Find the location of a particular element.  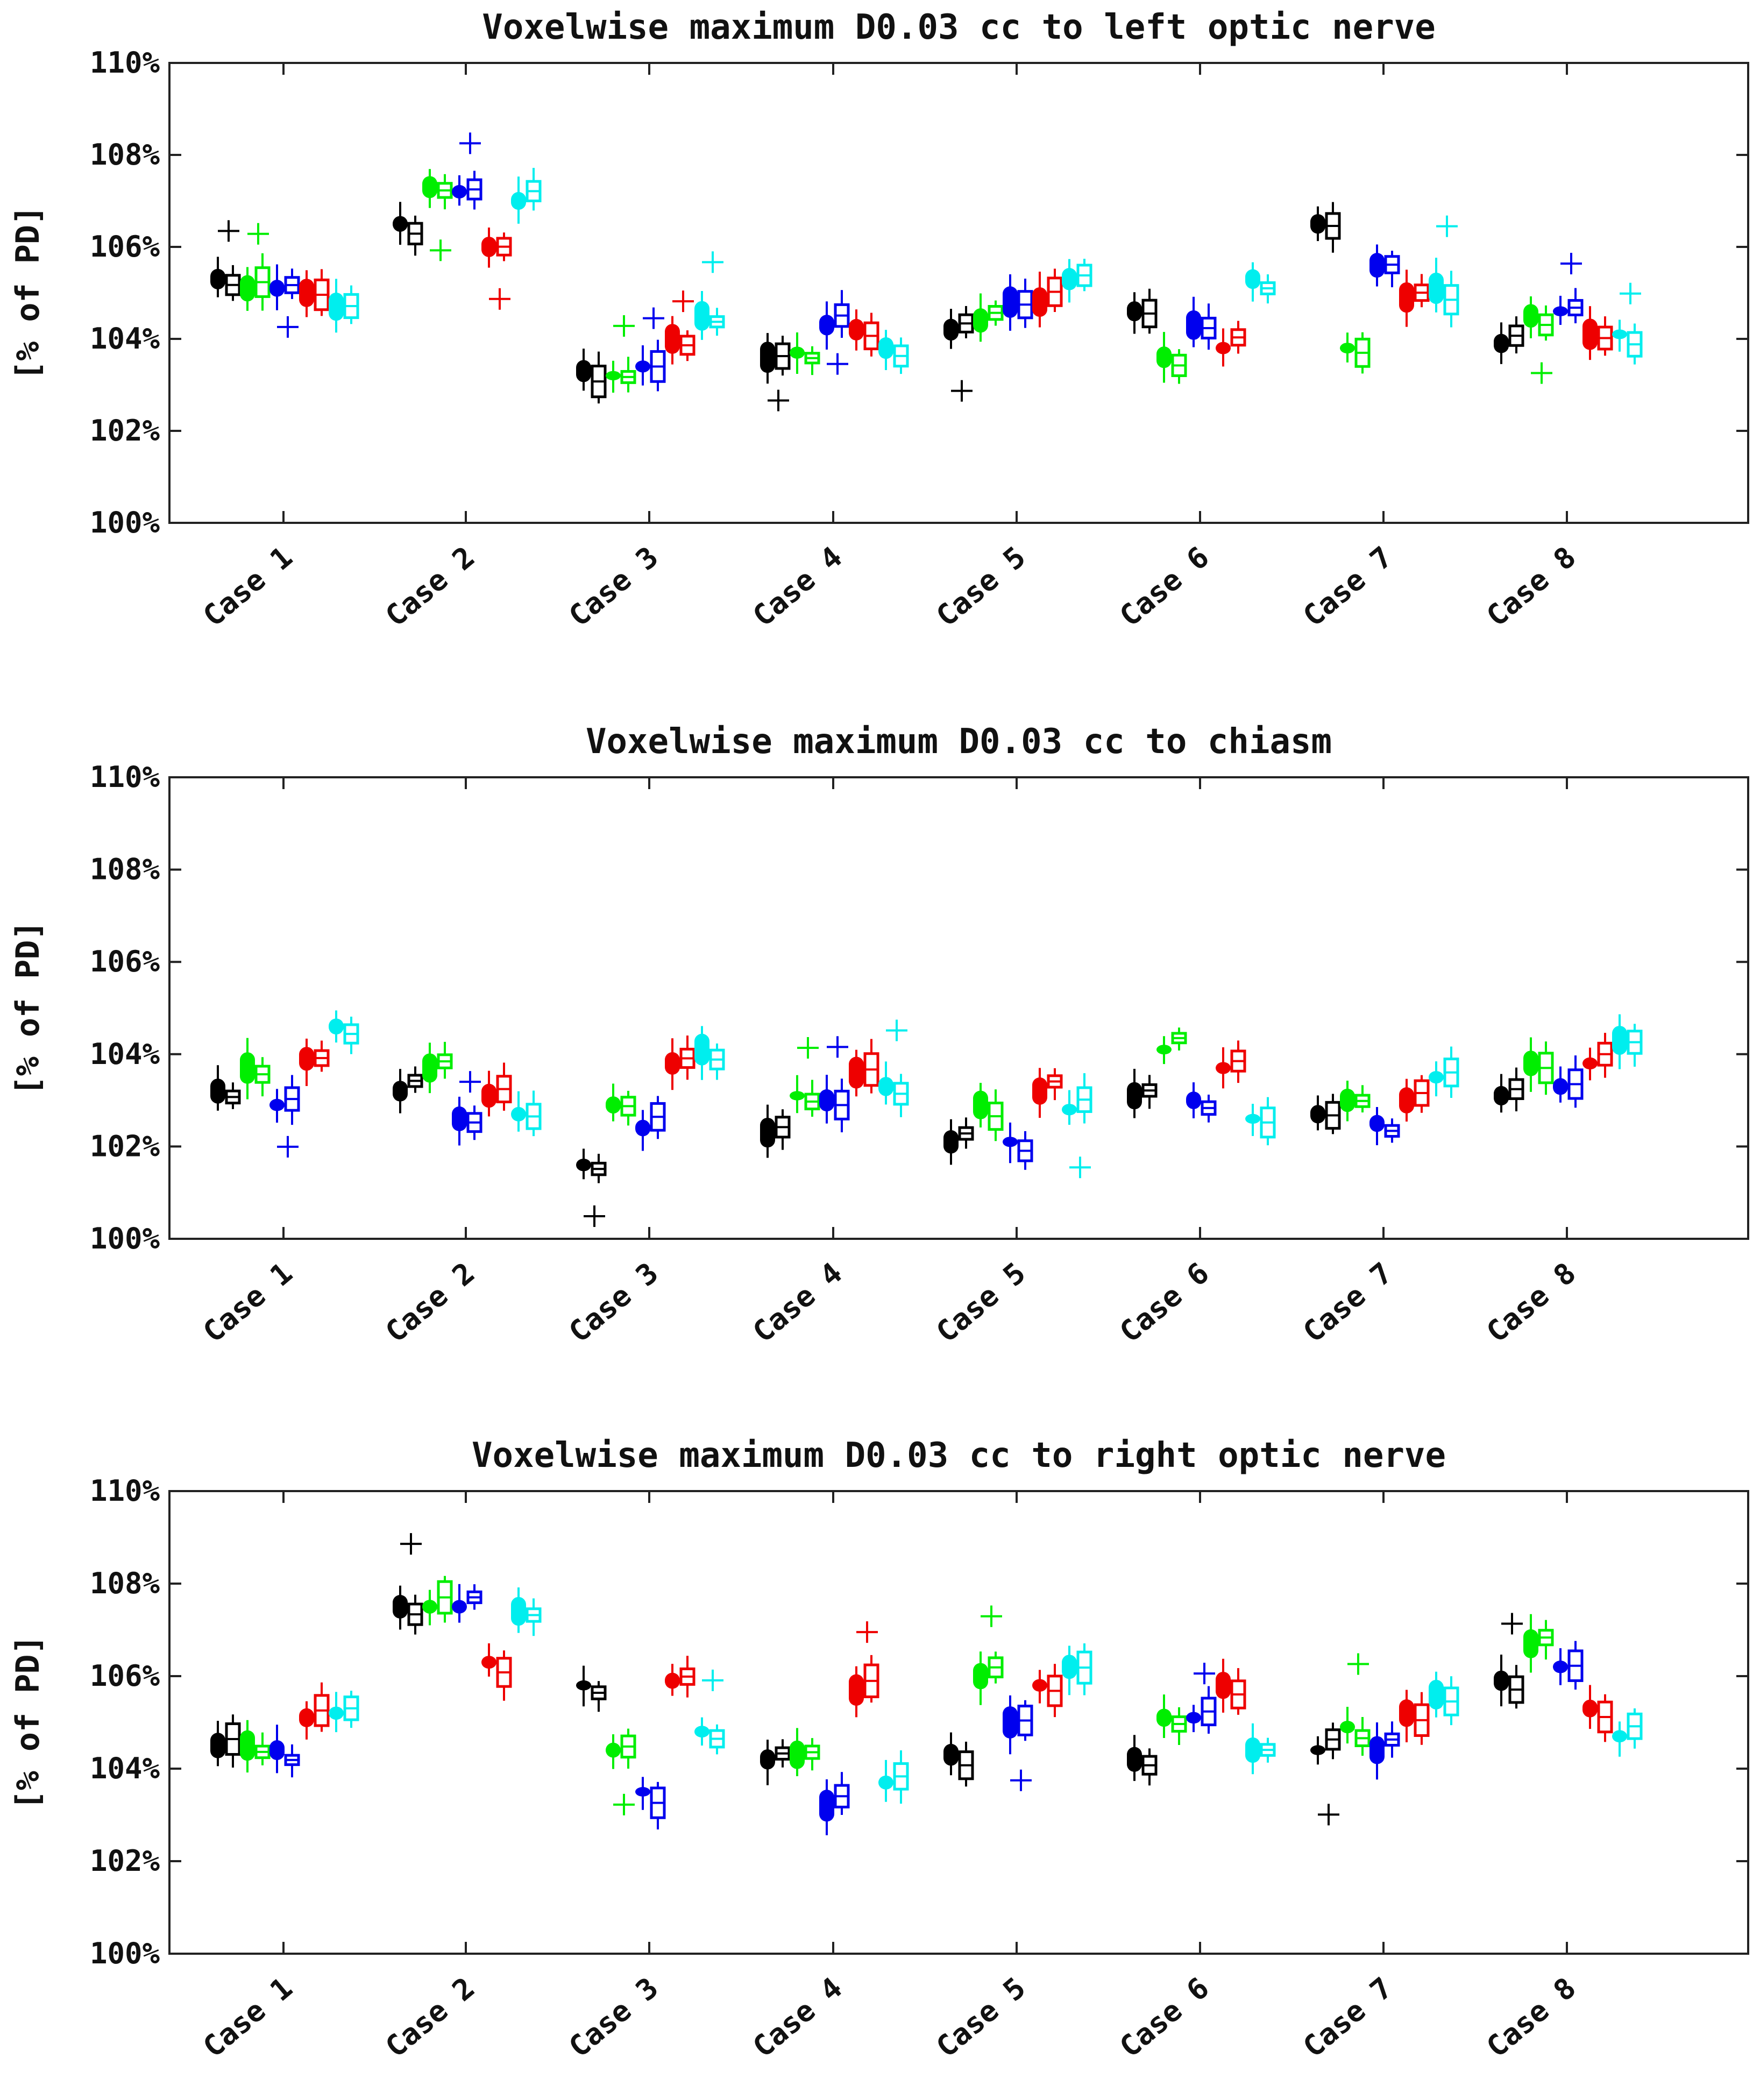

y-tick-label: 106% is located at coordinates (125, 247).